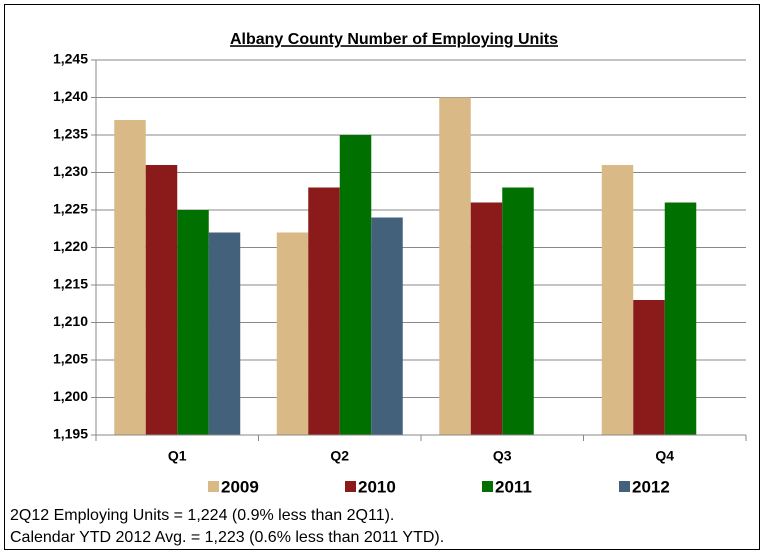  Describe the element at coordinates (377, 486) in the screenshot. I see `legend-label: 2010` at that location.